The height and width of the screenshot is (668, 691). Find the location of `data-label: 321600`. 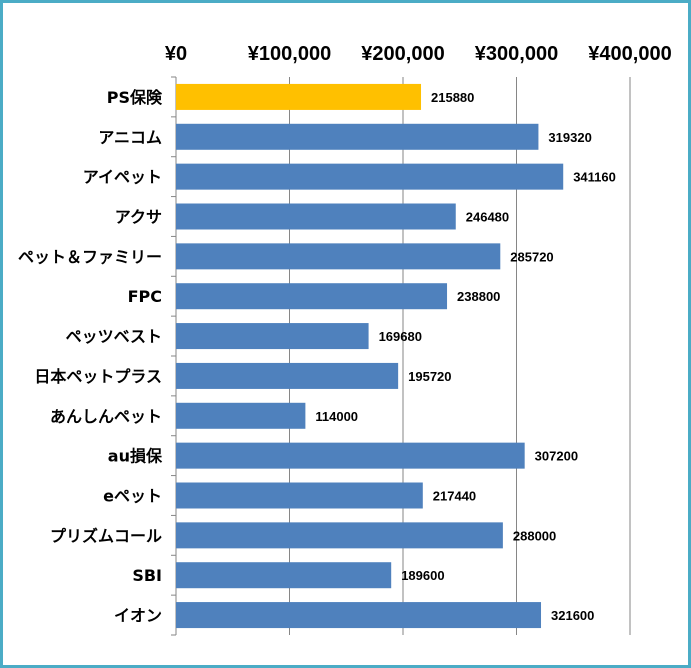

data-label: 321600 is located at coordinates (572, 615).